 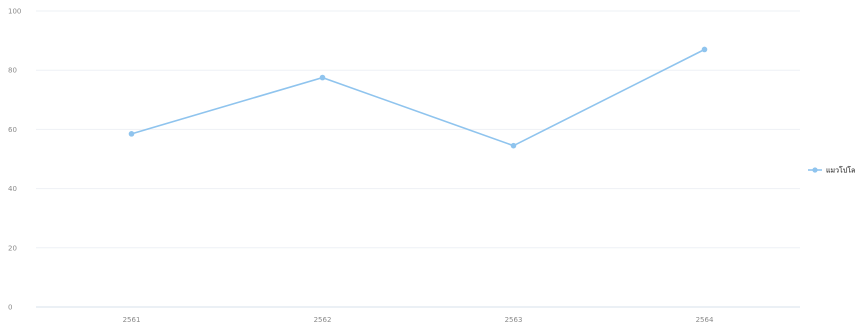 I want to click on legend: แมวโปโล, so click(x=831, y=170).